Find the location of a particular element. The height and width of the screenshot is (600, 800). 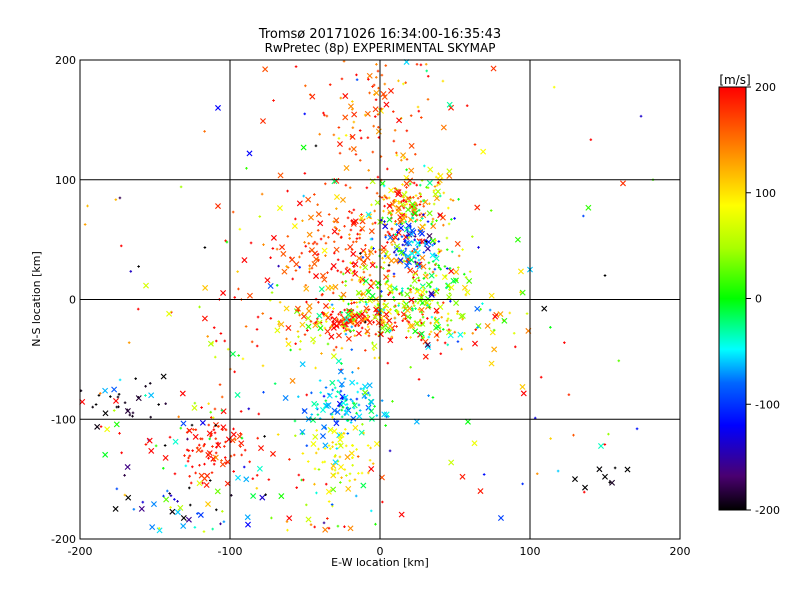

x-tick-label: 200 is located at coordinates (680, 551).